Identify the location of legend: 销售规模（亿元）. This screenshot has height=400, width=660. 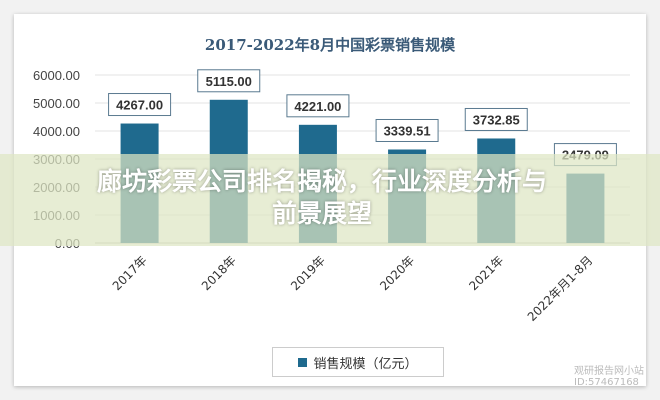
(358, 362).